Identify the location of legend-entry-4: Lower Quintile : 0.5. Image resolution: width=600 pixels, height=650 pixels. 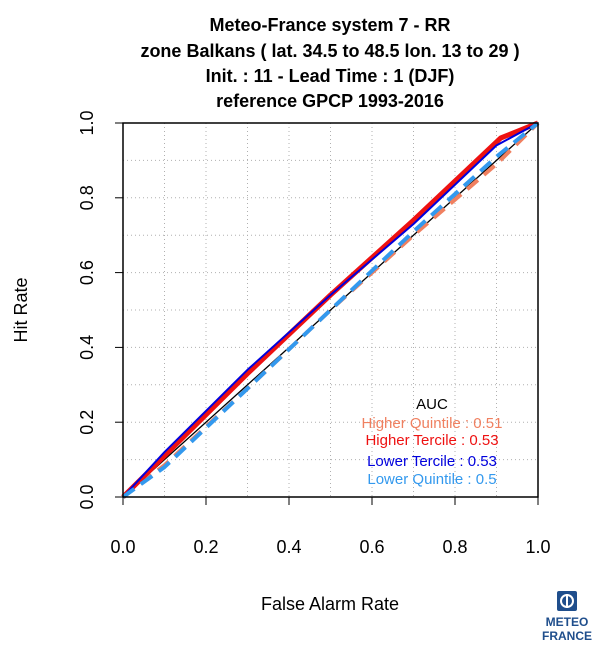
(431, 479).